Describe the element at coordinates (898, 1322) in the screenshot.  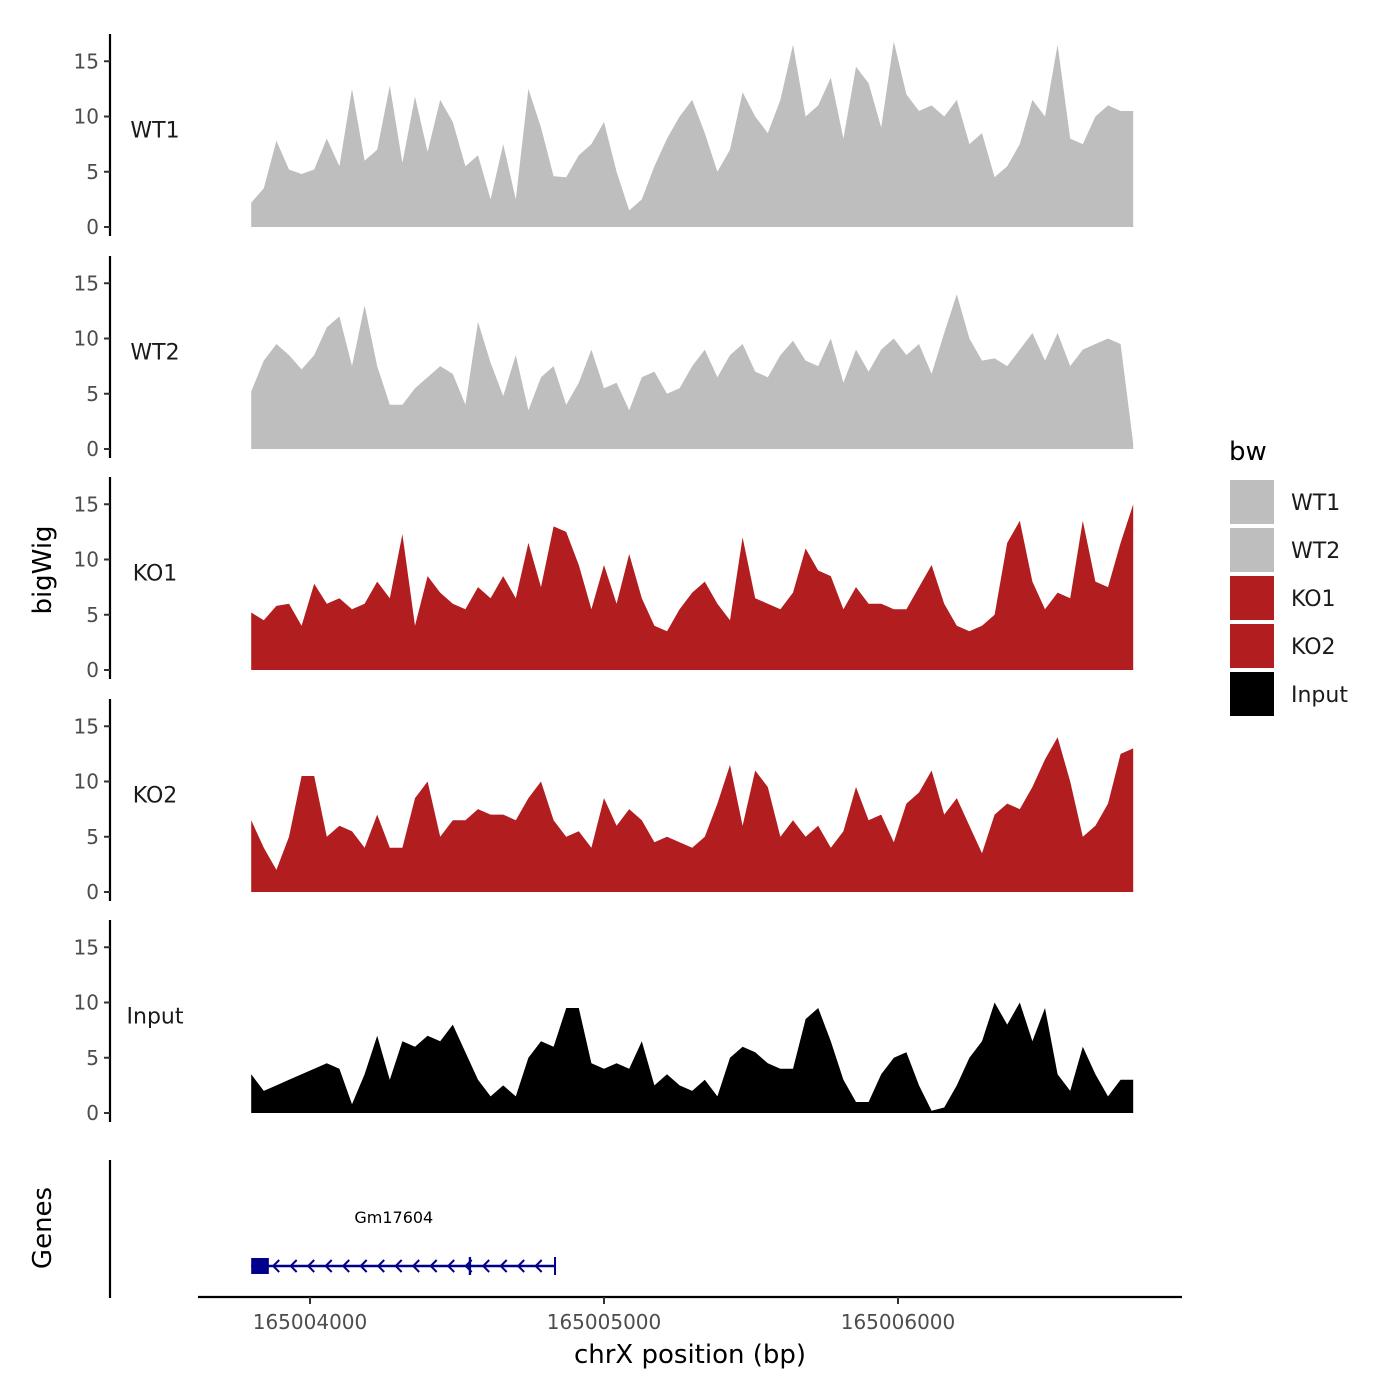
I see `x-tick-label: 165006000` at that location.